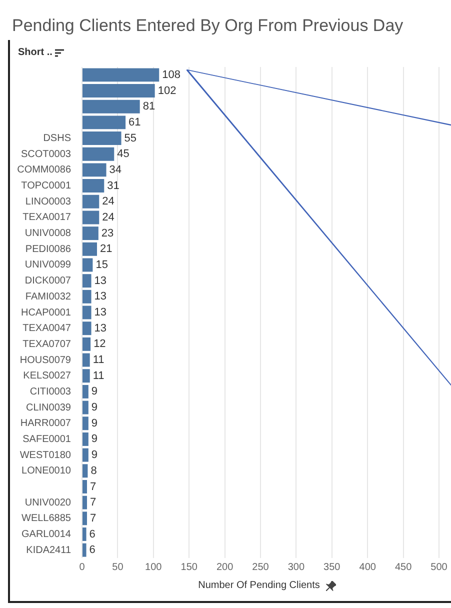 This screenshot has width=451, height=608. Describe the element at coordinates (134, 122) in the screenshot. I see `data-label: 61` at that location.